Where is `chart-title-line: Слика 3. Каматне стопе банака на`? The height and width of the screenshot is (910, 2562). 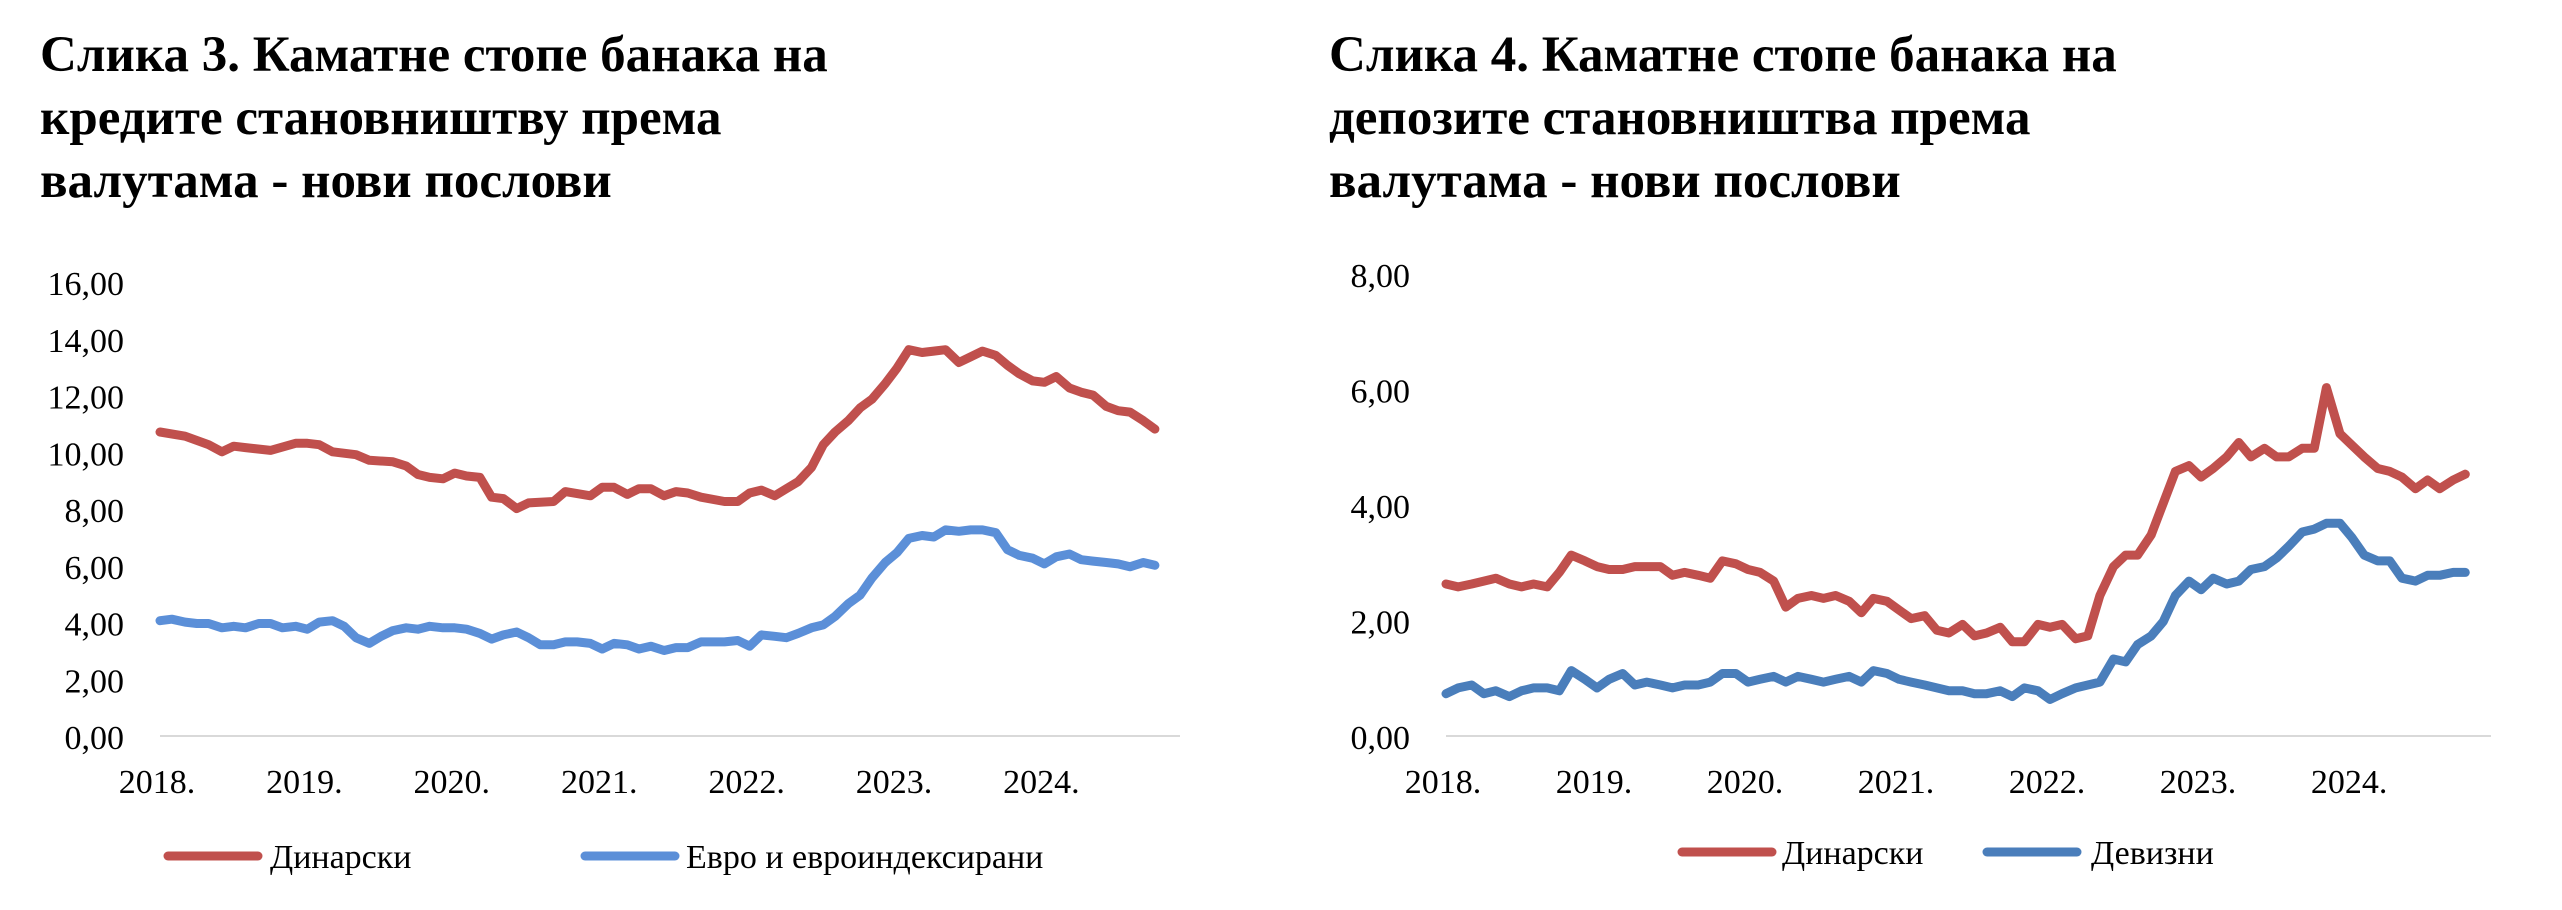 chart-title-line: Слика 3. Каматне стопе банака на is located at coordinates (434, 55).